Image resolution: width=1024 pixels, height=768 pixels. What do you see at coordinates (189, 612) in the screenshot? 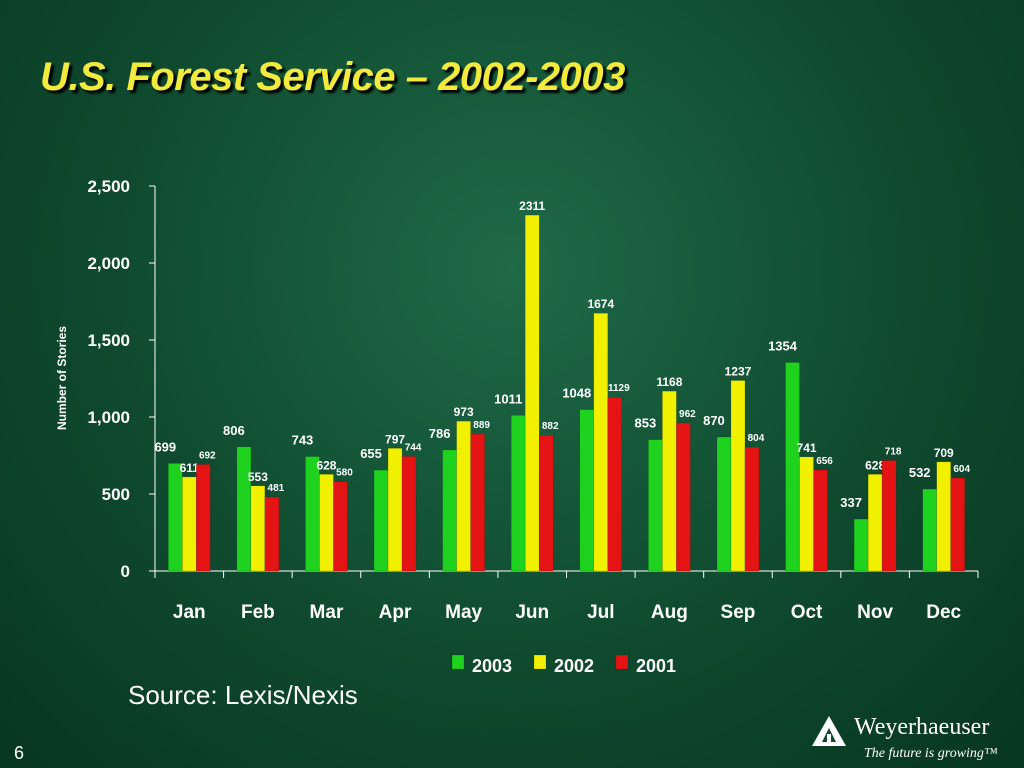
I see `x-tick-label: Jan` at bounding box center [189, 612].